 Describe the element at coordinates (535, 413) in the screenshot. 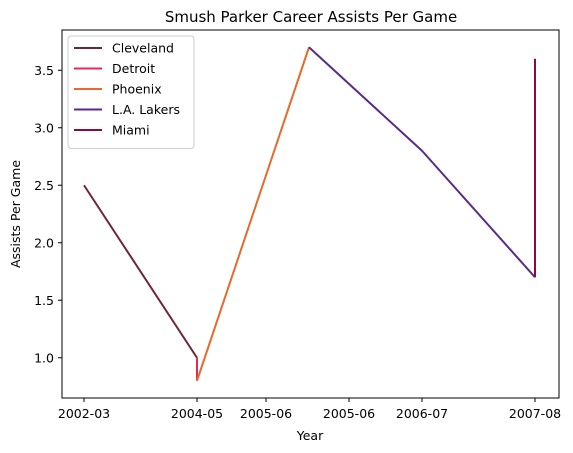

I see `x-tick-label: 2007-08` at that location.